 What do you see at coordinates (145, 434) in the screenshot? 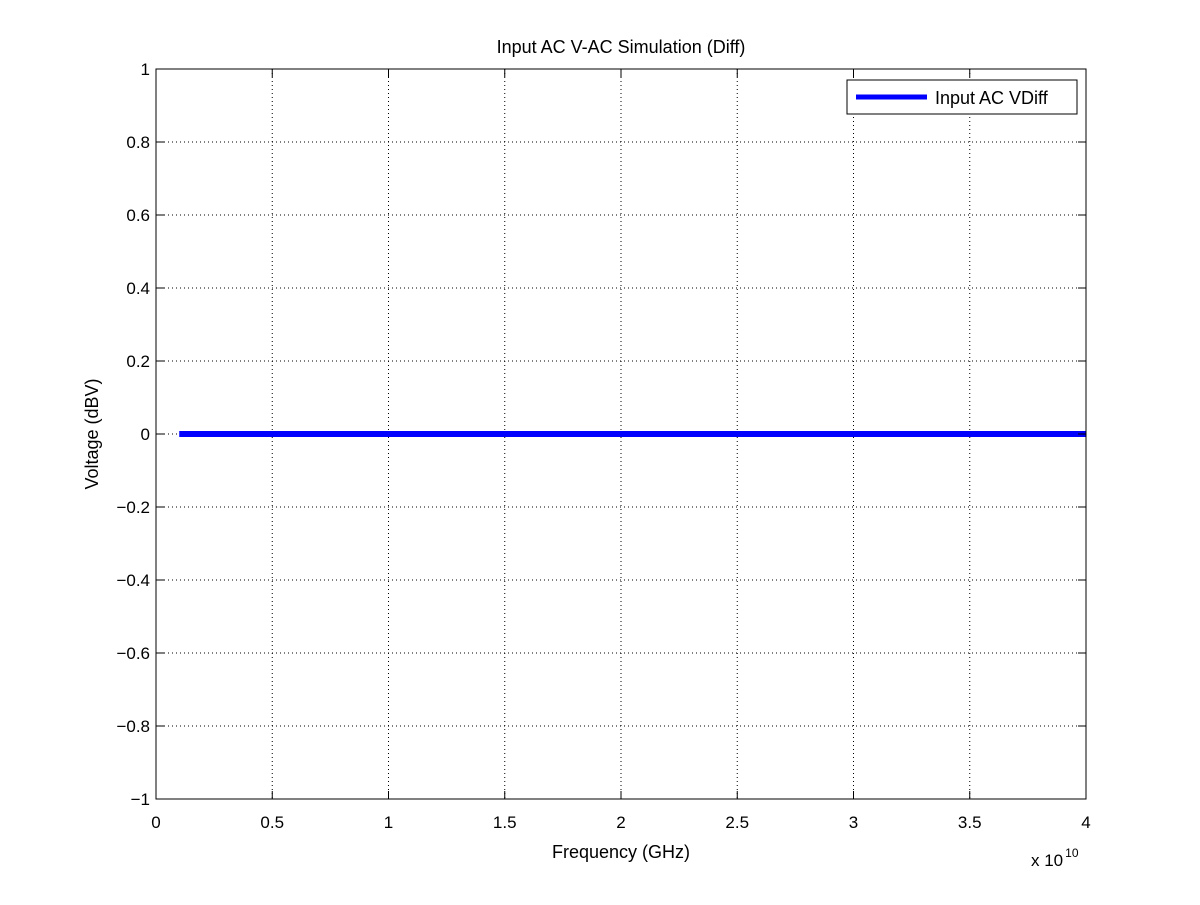
I see `y-tick-label: 0` at bounding box center [145, 434].